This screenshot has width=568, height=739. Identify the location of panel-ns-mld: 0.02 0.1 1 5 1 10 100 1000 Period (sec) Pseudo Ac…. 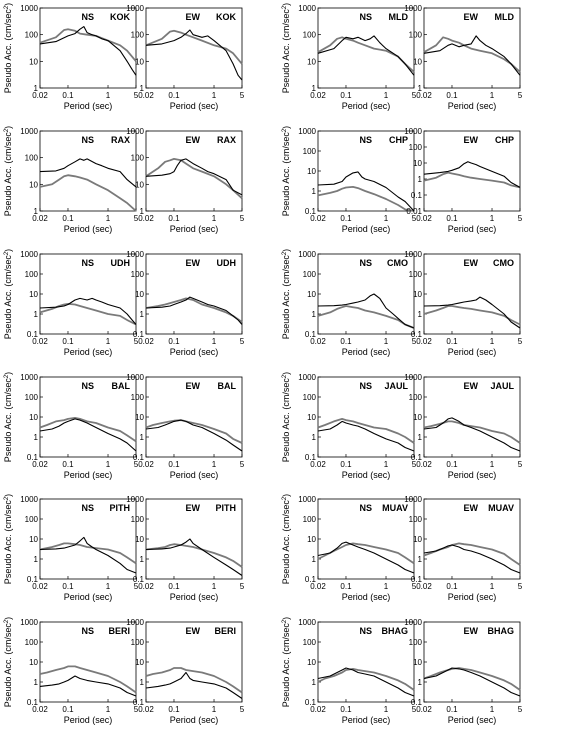
(349, 57).